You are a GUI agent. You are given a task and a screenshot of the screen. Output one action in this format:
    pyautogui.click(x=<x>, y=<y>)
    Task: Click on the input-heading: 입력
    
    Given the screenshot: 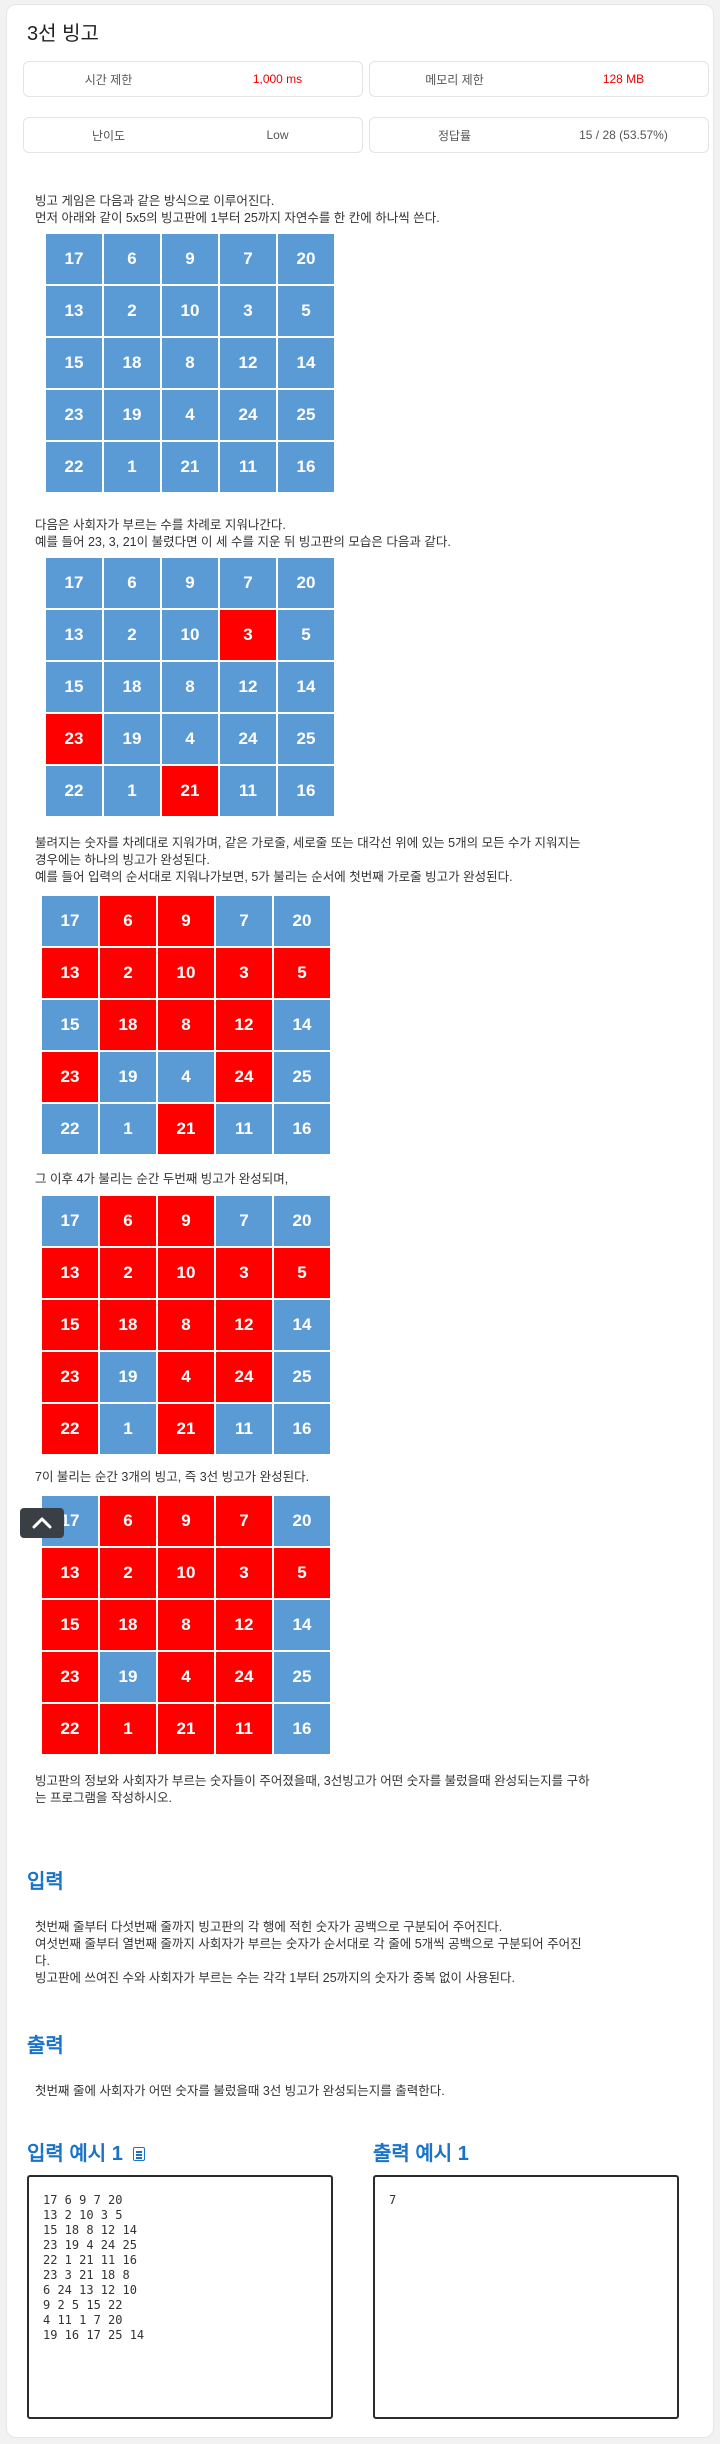 What is the action you would take?
    pyautogui.click(x=45, y=1882)
    